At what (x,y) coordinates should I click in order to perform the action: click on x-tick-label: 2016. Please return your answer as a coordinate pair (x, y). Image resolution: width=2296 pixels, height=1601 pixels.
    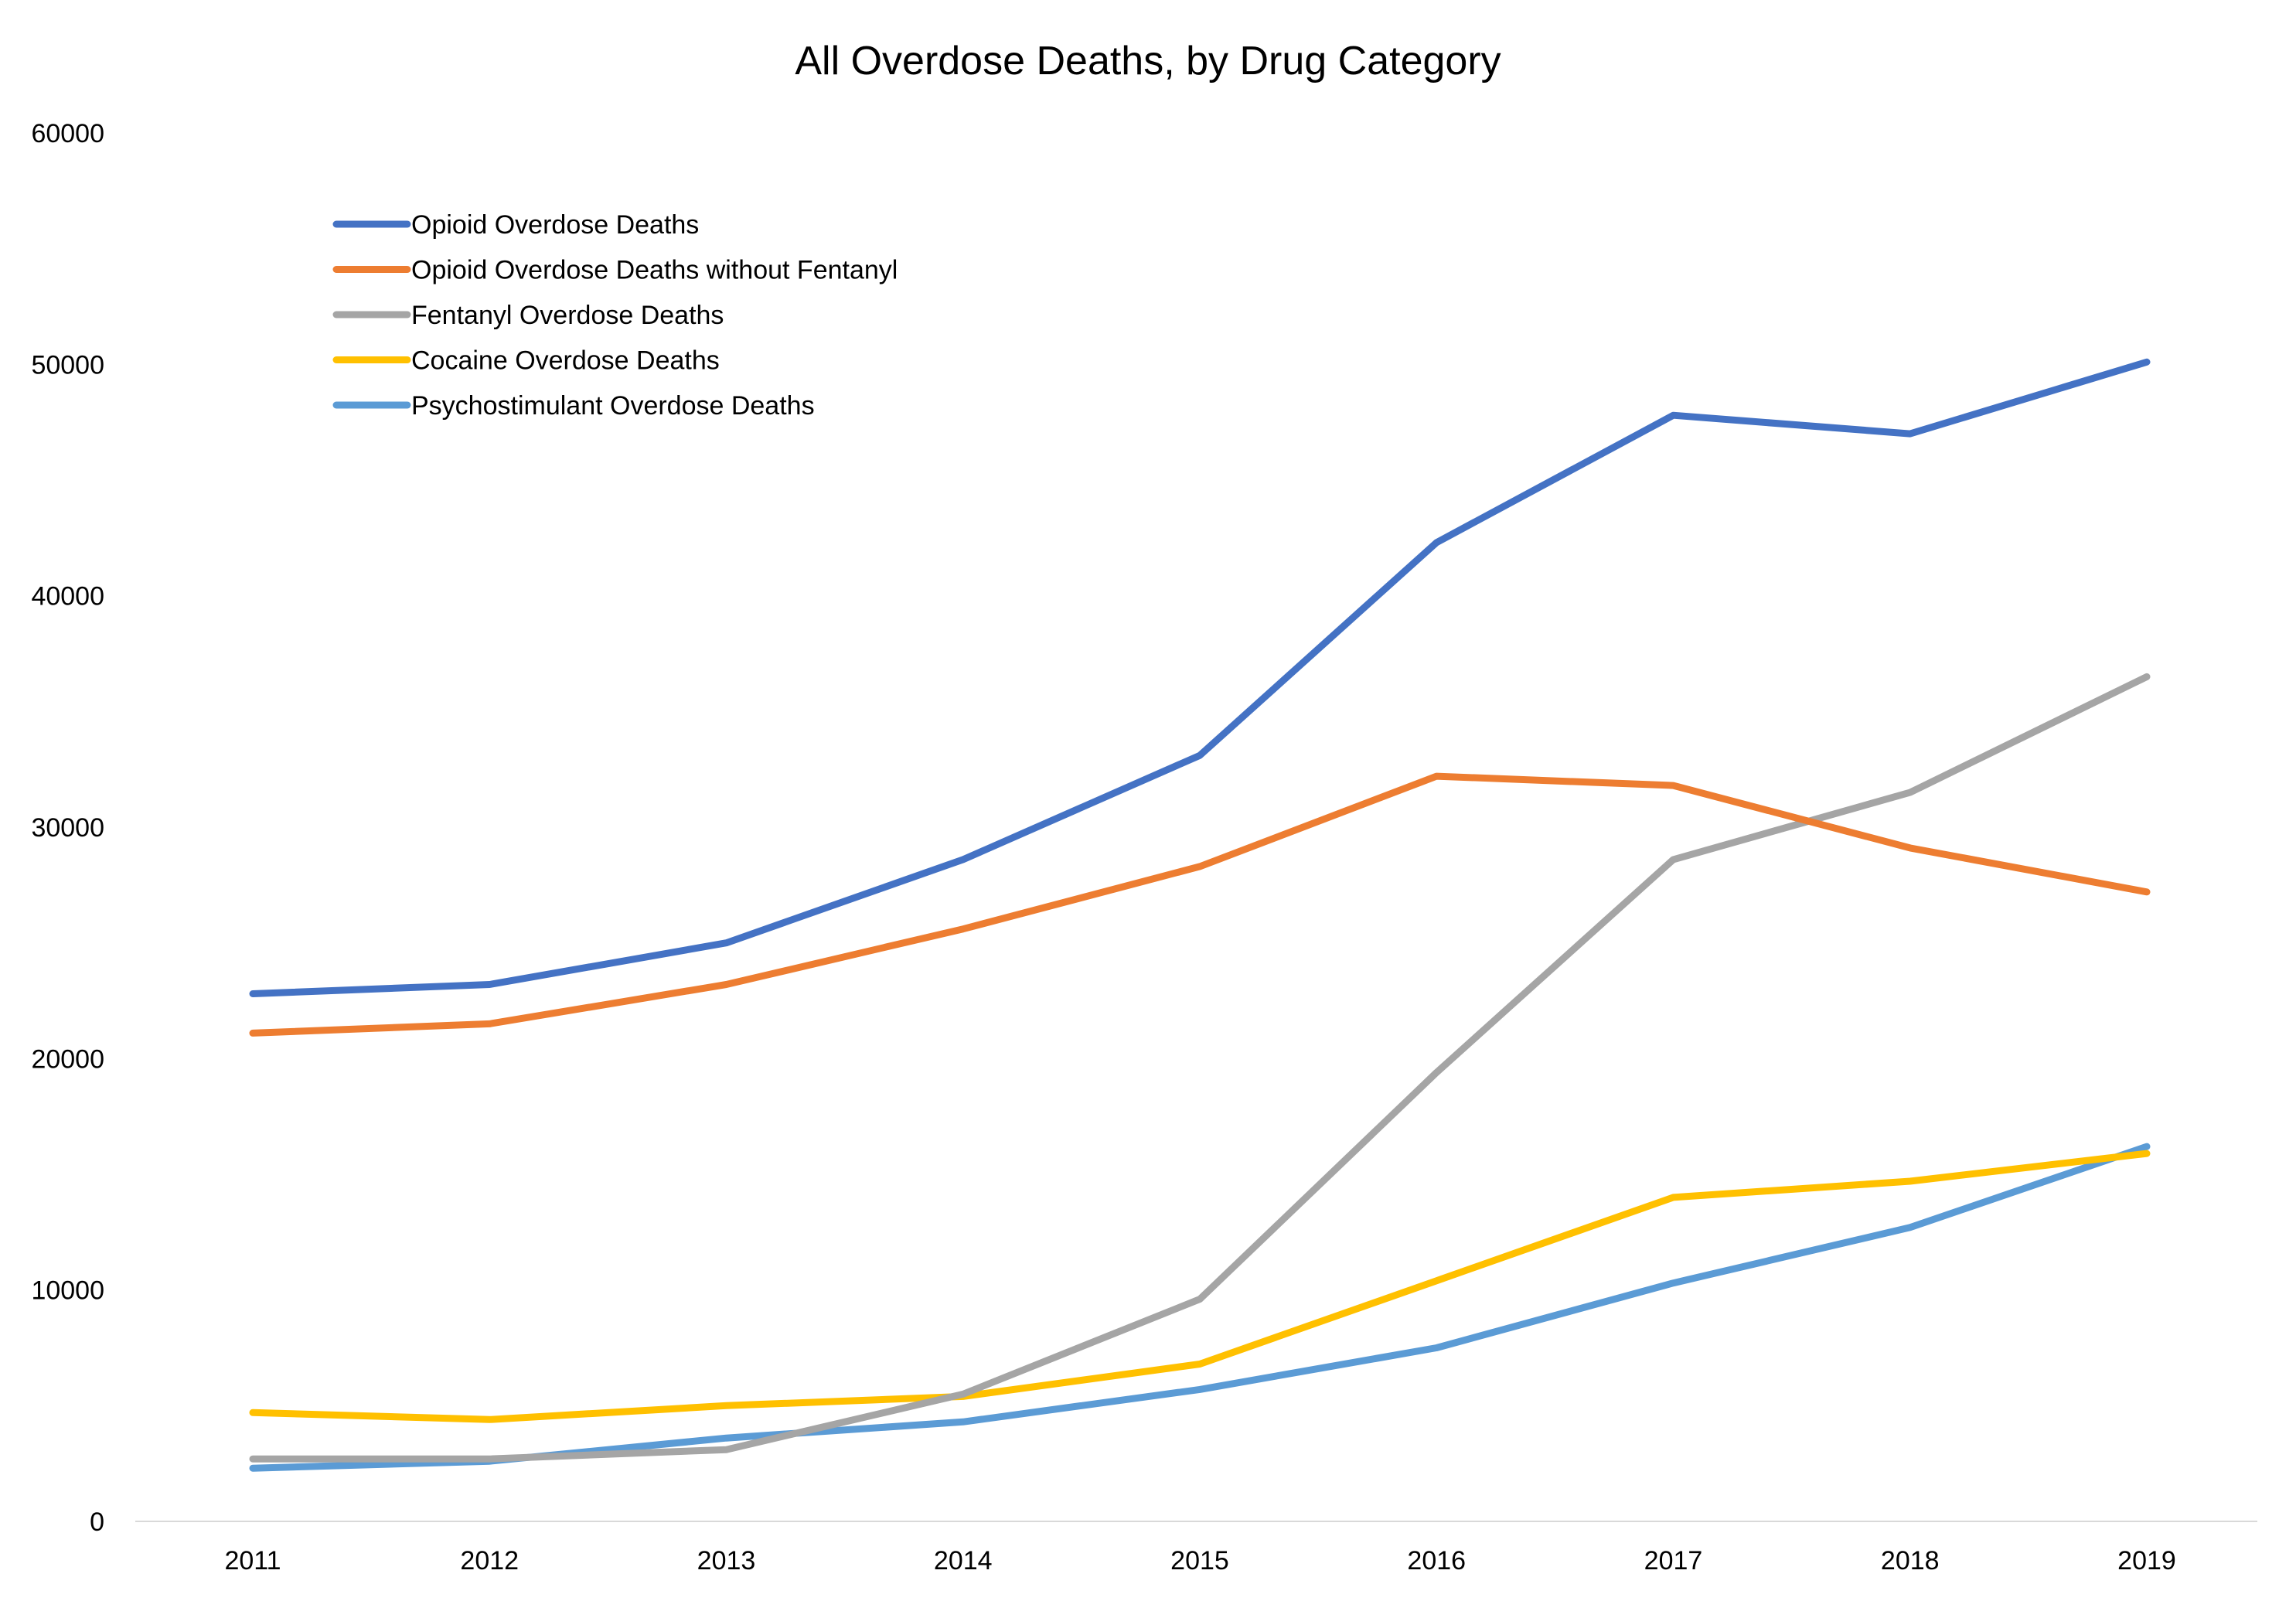
    Looking at the image, I should click on (1436, 1560).